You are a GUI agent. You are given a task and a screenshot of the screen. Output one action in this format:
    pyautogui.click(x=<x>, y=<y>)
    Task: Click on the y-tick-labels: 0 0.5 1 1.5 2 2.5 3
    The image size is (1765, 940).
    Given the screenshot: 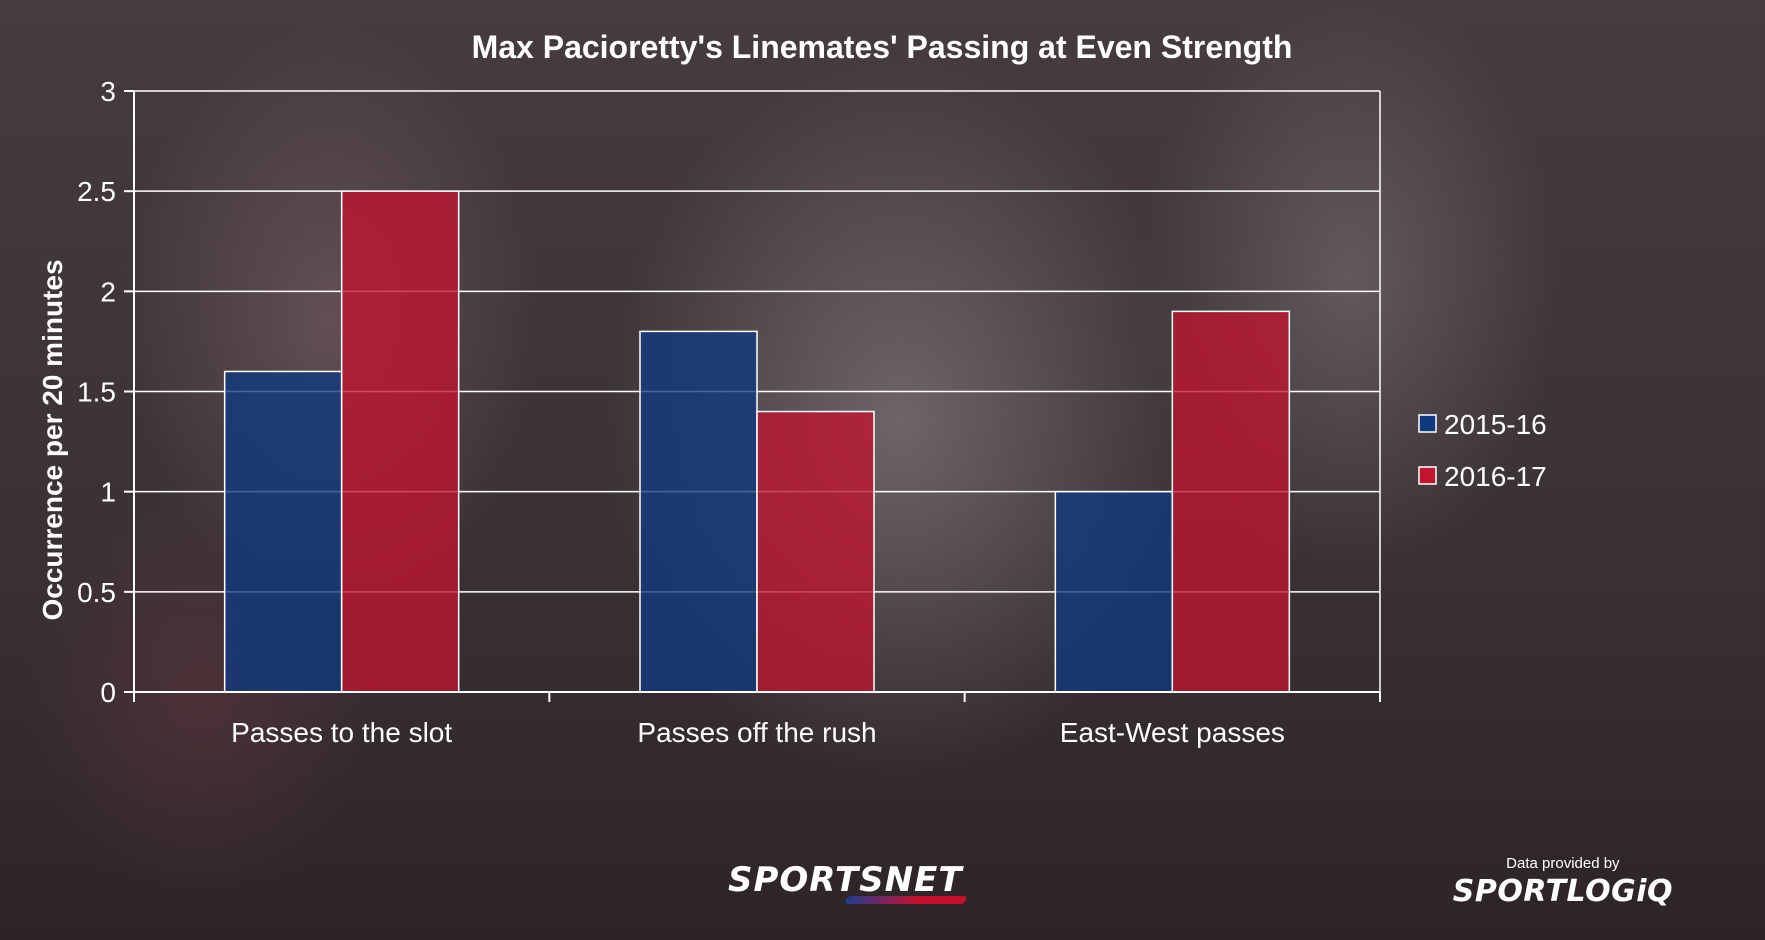 What is the action you would take?
    pyautogui.click(x=96, y=392)
    